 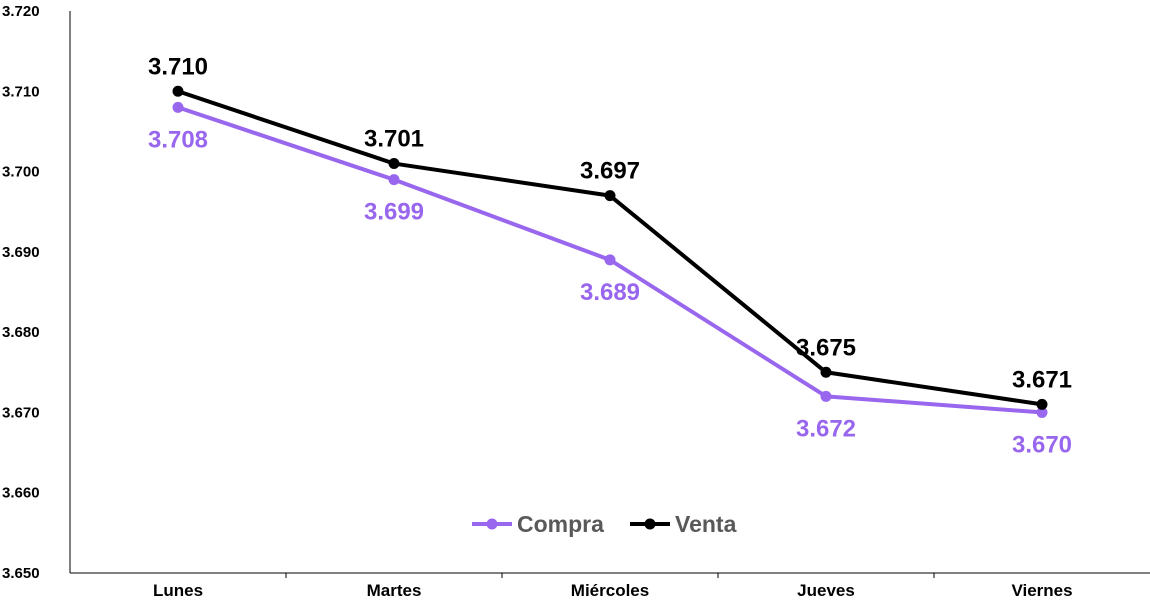 What do you see at coordinates (178, 139) in the screenshot?
I see `data-label-compra: 3.708` at bounding box center [178, 139].